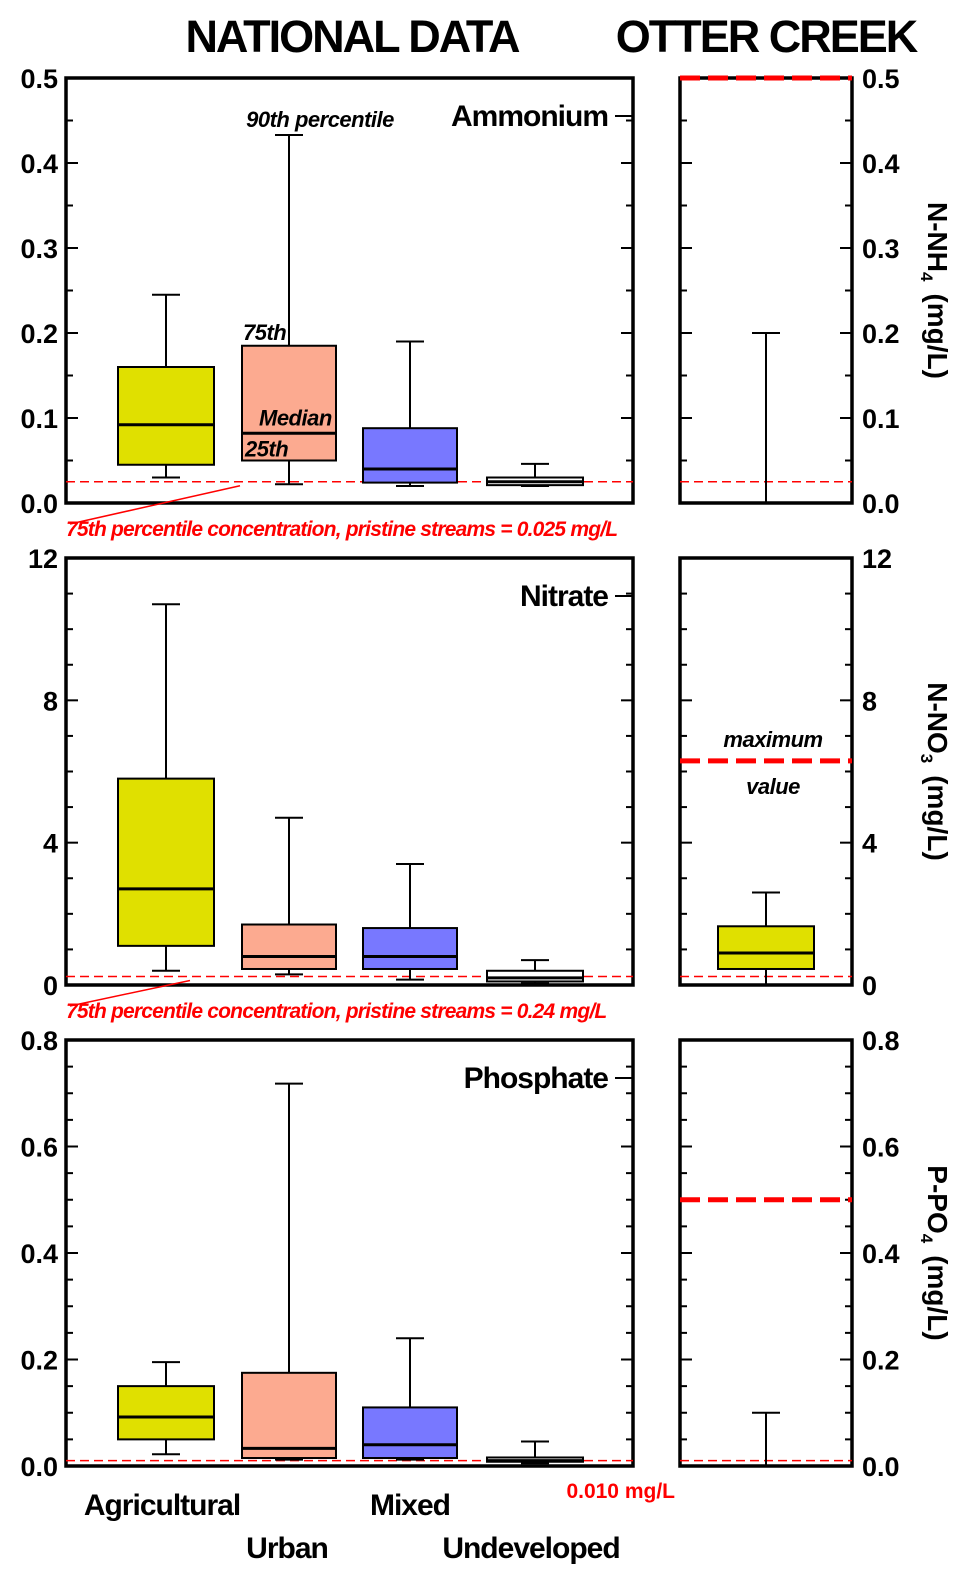  What do you see at coordinates (287, 1548) in the screenshot?
I see `category-label-urban: Urban` at bounding box center [287, 1548].